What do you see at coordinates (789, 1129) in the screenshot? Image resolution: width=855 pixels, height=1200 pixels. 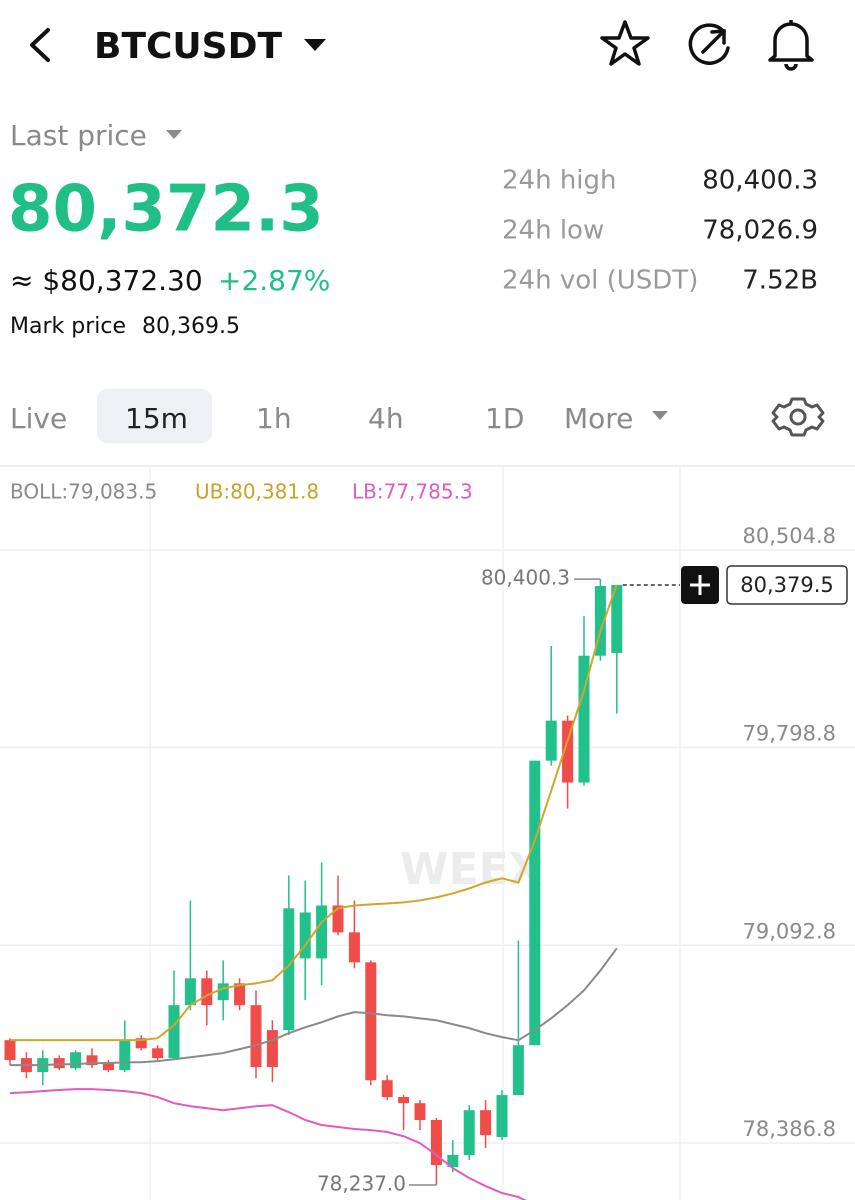 I see `y-tick-label: 78,386.8` at bounding box center [789, 1129].